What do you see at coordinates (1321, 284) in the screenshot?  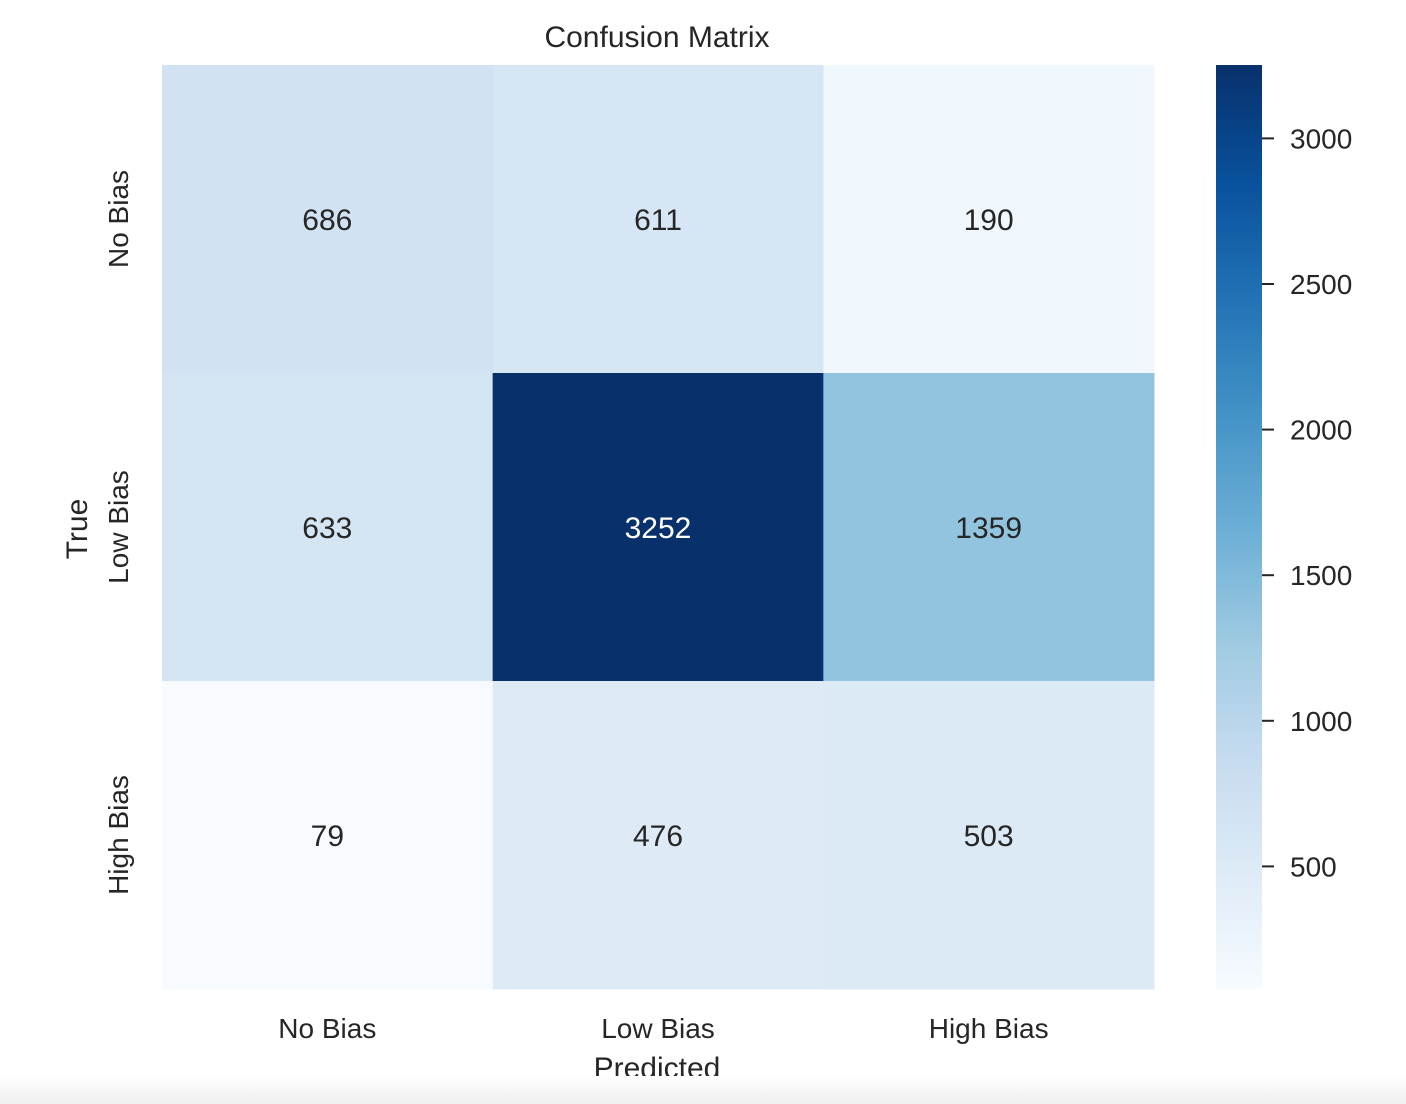 I see `colorbar-tick-label: 2500` at bounding box center [1321, 284].